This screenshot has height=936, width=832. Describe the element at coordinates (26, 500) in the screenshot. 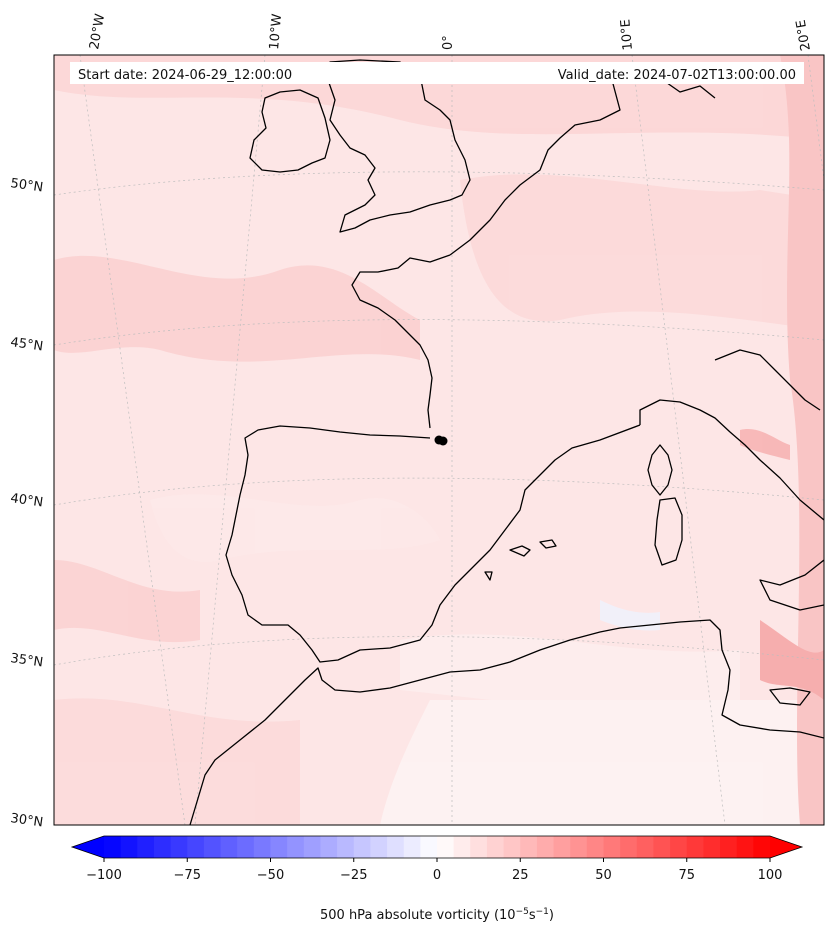

I see `lat-label-40n: 40°N` at that location.